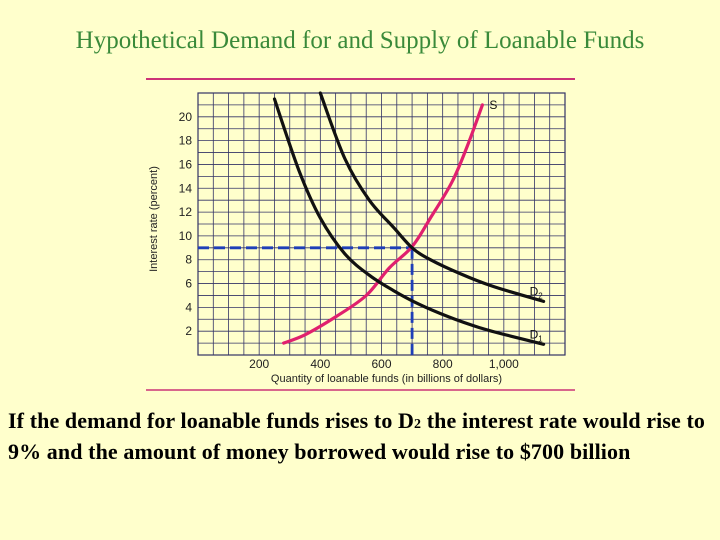 This screenshot has height=540, width=720. Describe the element at coordinates (154, 219) in the screenshot. I see `y-axis-label: Interest rate (percent)` at that location.